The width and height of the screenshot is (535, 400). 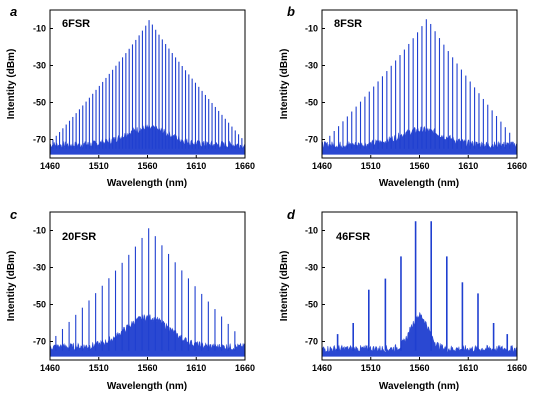 I want to click on panel-title: 8FSR, so click(x=348, y=24).